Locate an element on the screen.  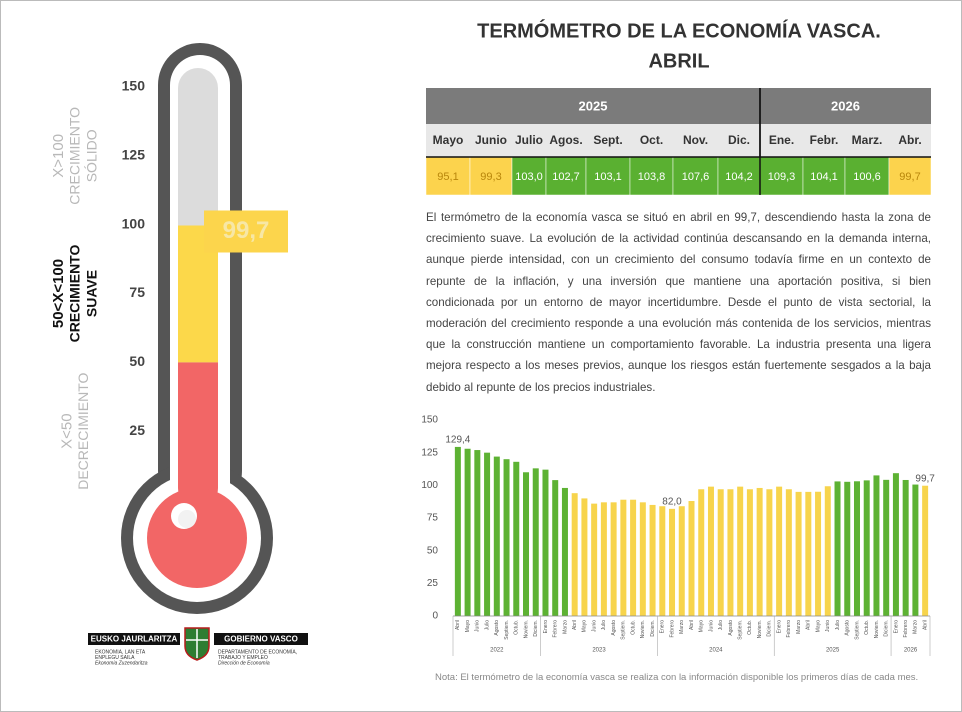
logo-right: GOBIERNO VASCO is located at coordinates (261, 639).